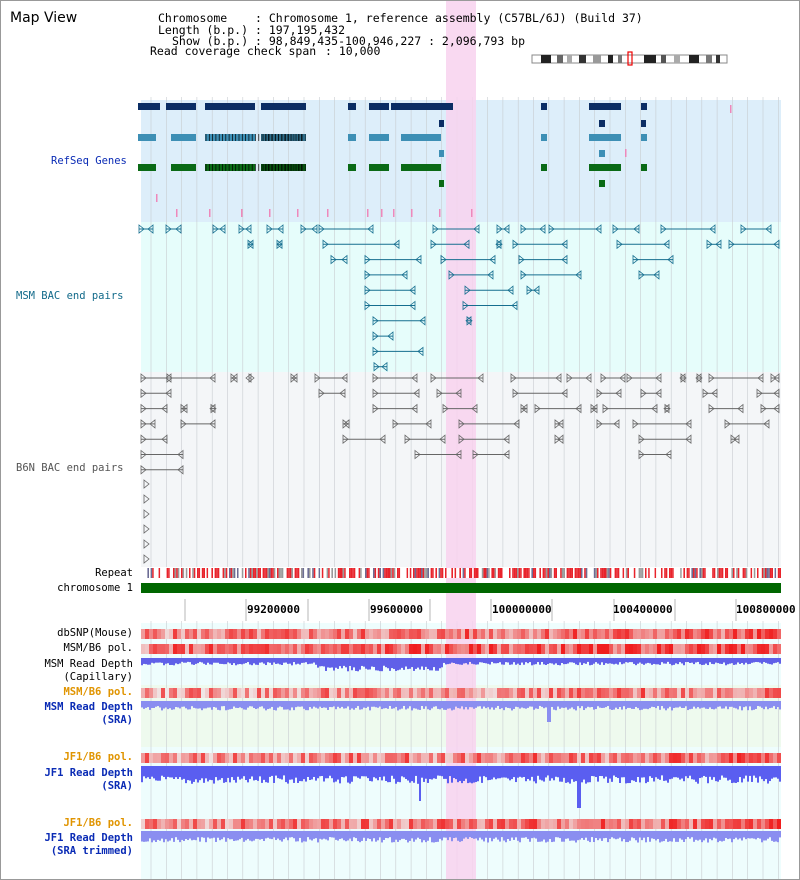 The height and width of the screenshot is (880, 800). What do you see at coordinates (89, 161) in the screenshot?
I see `track-label-refseq: RefSeq Genes` at bounding box center [89, 161].